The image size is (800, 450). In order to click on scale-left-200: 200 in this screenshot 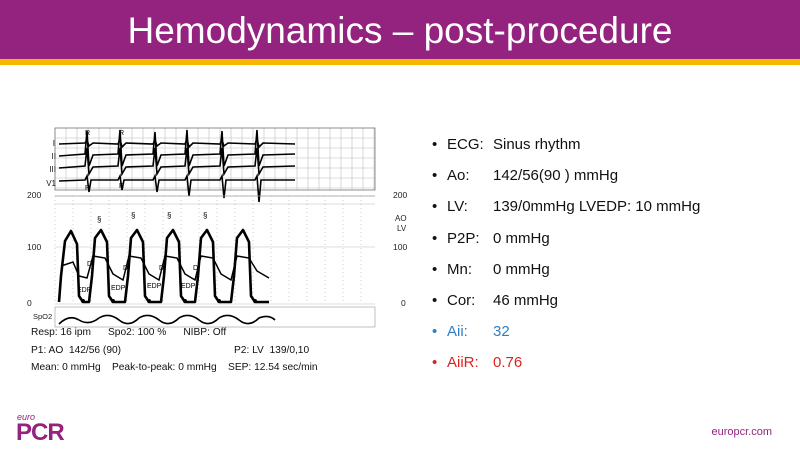, I will do `click(34, 195)`.